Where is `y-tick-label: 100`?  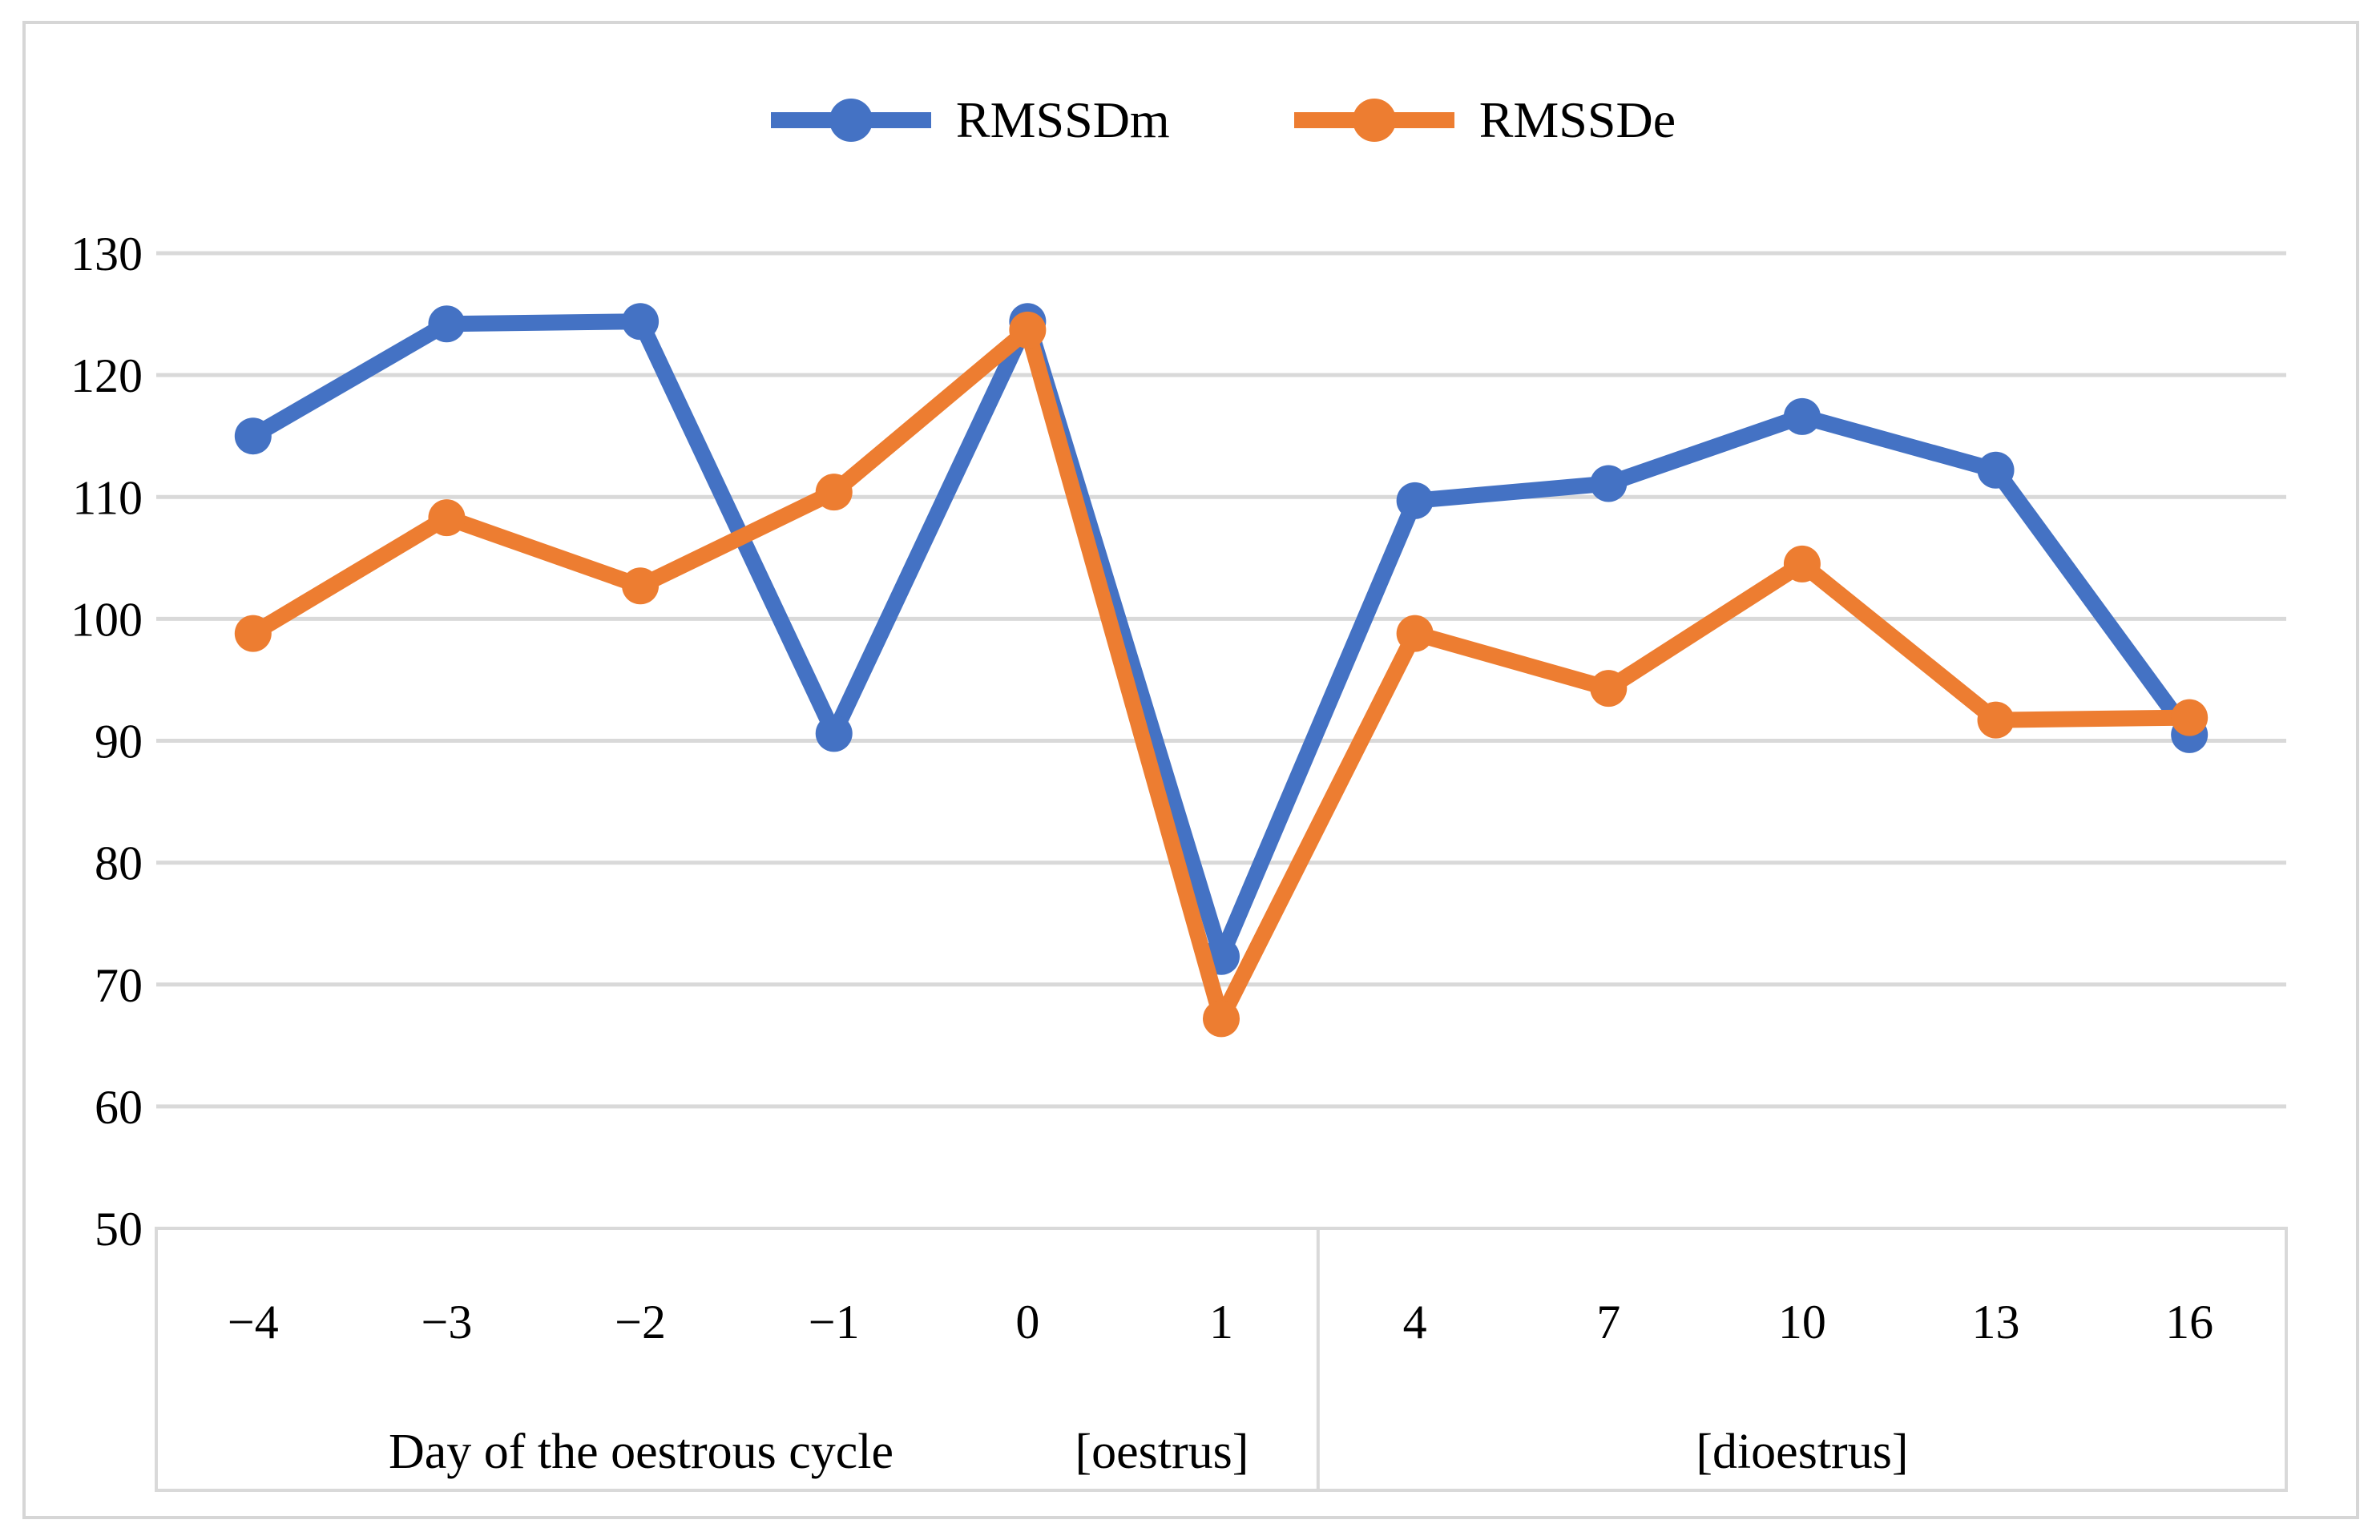 y-tick-label: 100 is located at coordinates (107, 619).